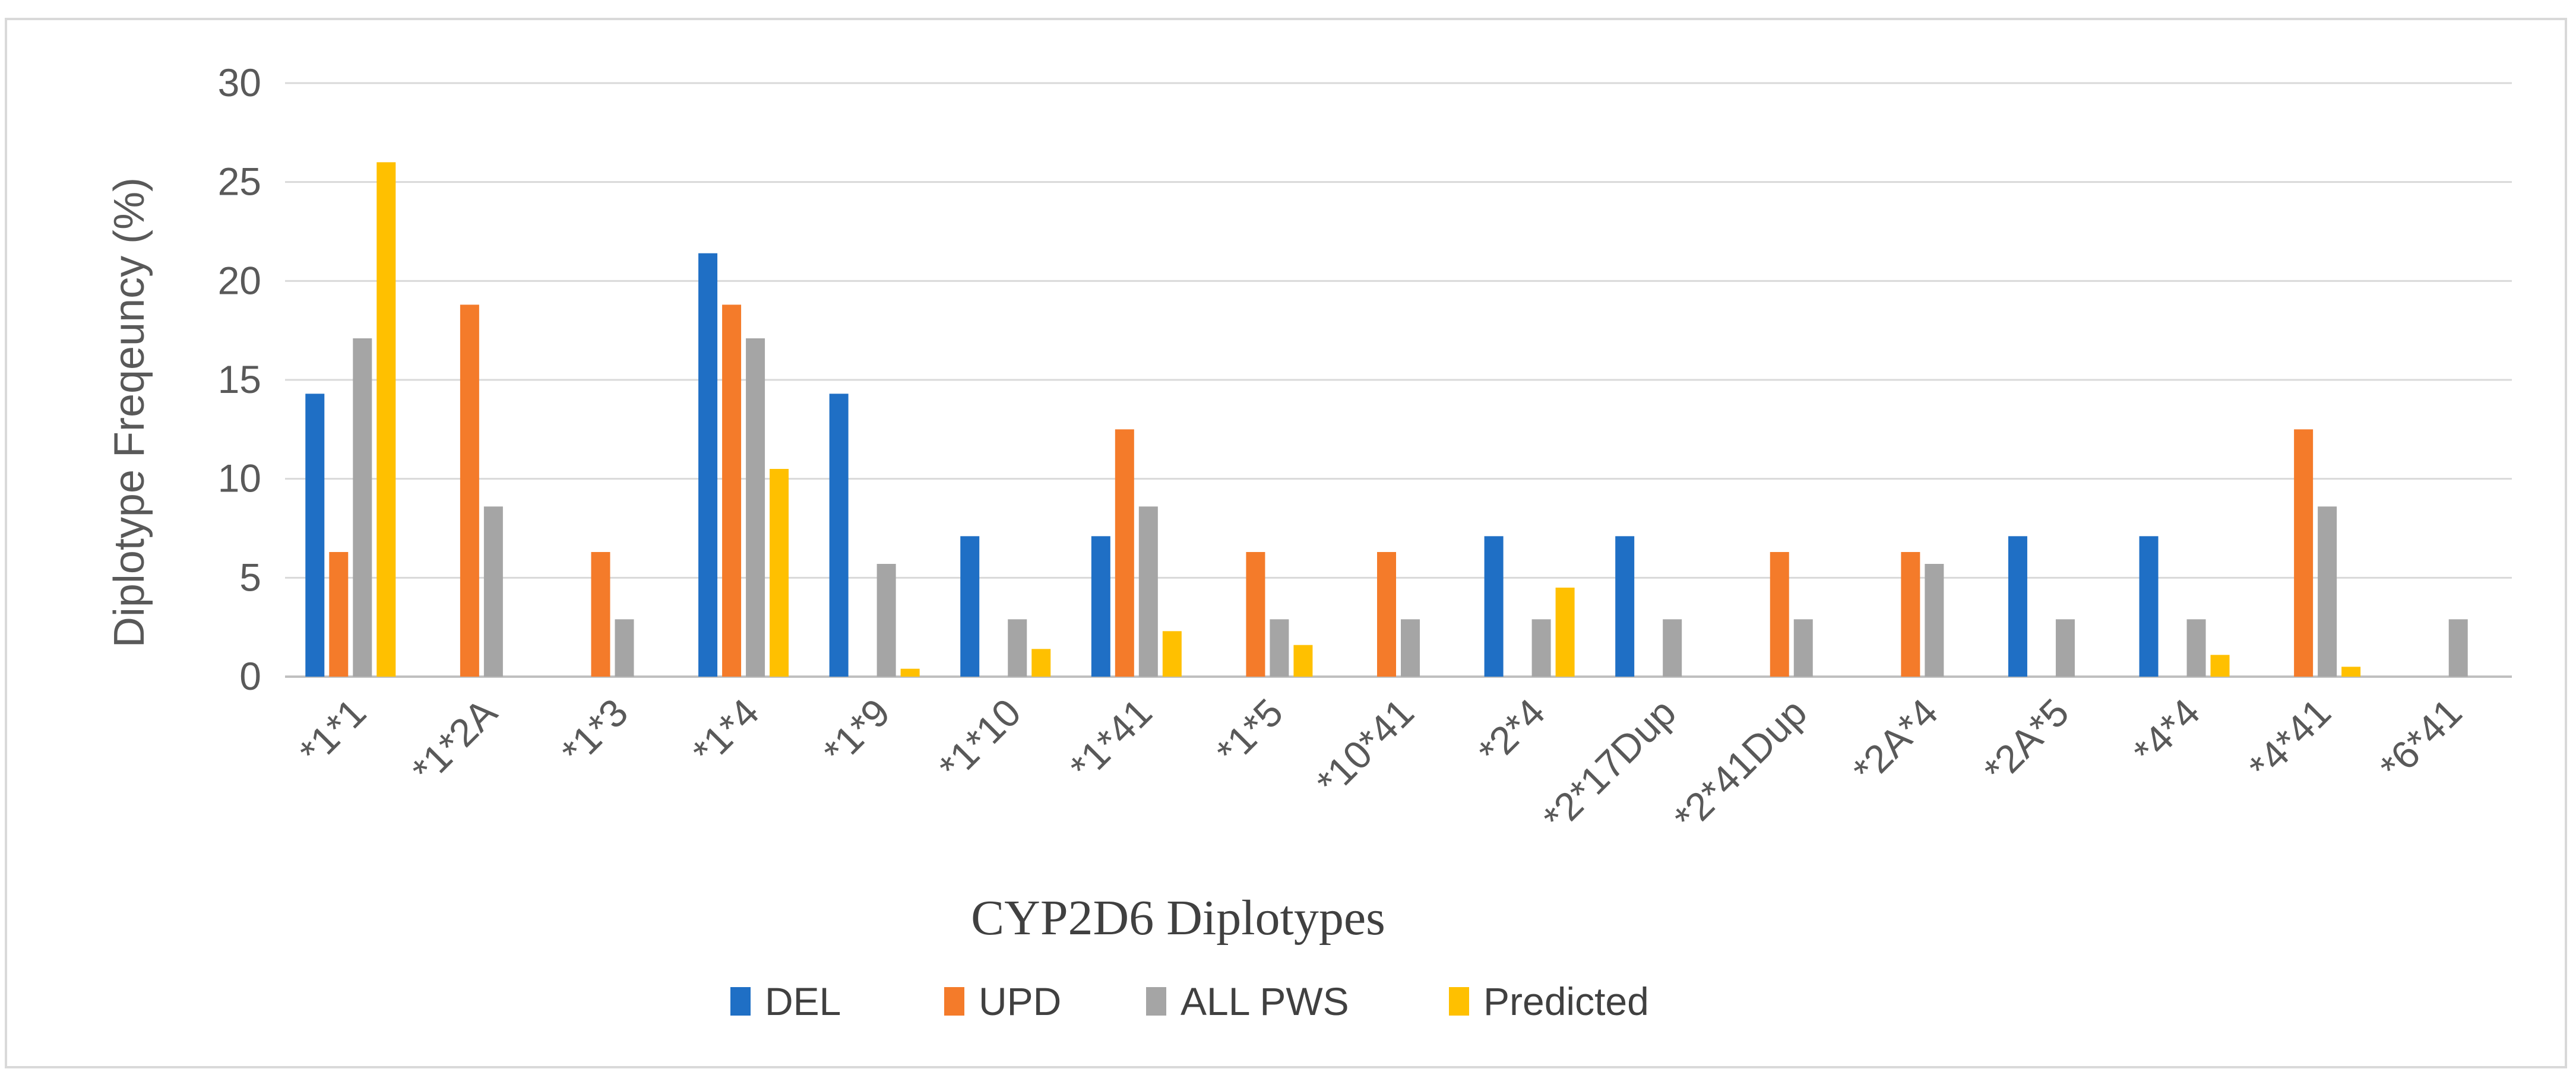 The height and width of the screenshot is (1088, 2576). I want to click on x-tick-label: *2*41Dup, so click(1740, 765).